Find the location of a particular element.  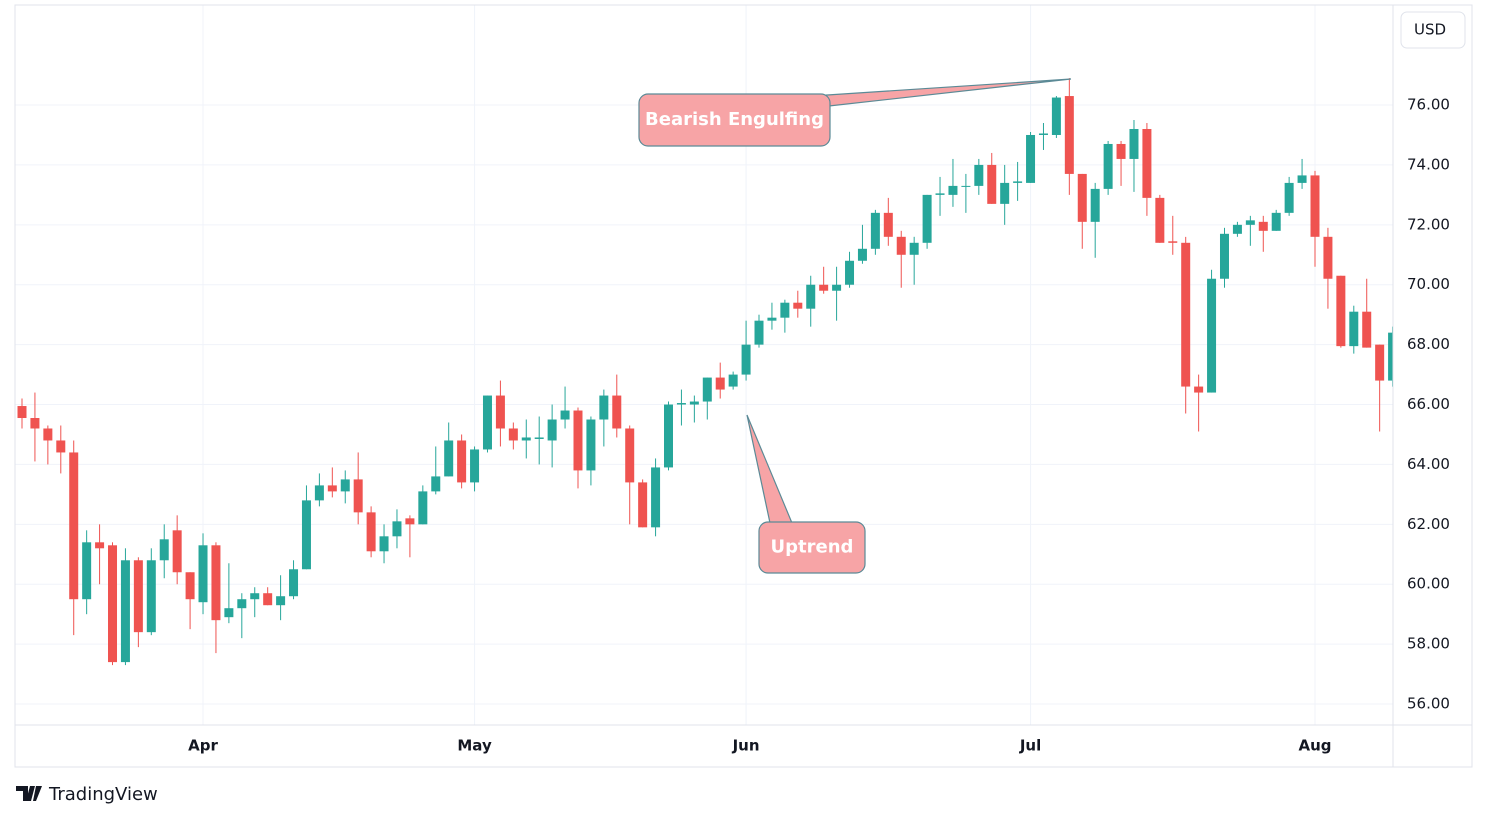

x-tick-label: Jun is located at coordinates (746, 746).